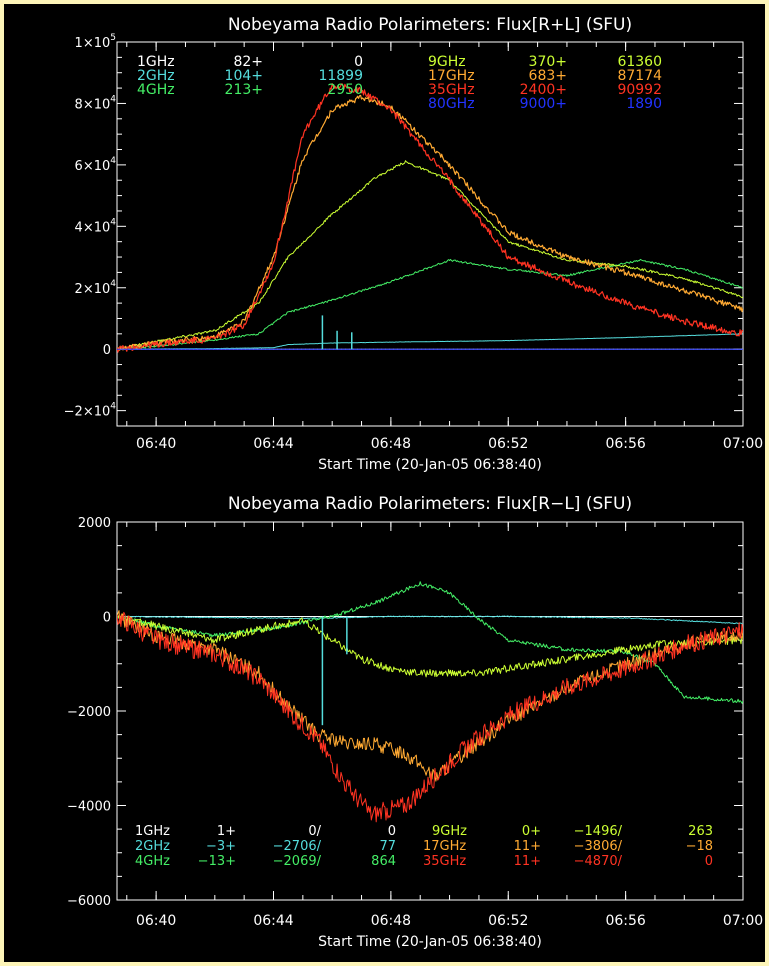 This screenshot has height=966, width=769. Describe the element at coordinates (217, 861) in the screenshot. I see `legend-entry: −13+` at that location.